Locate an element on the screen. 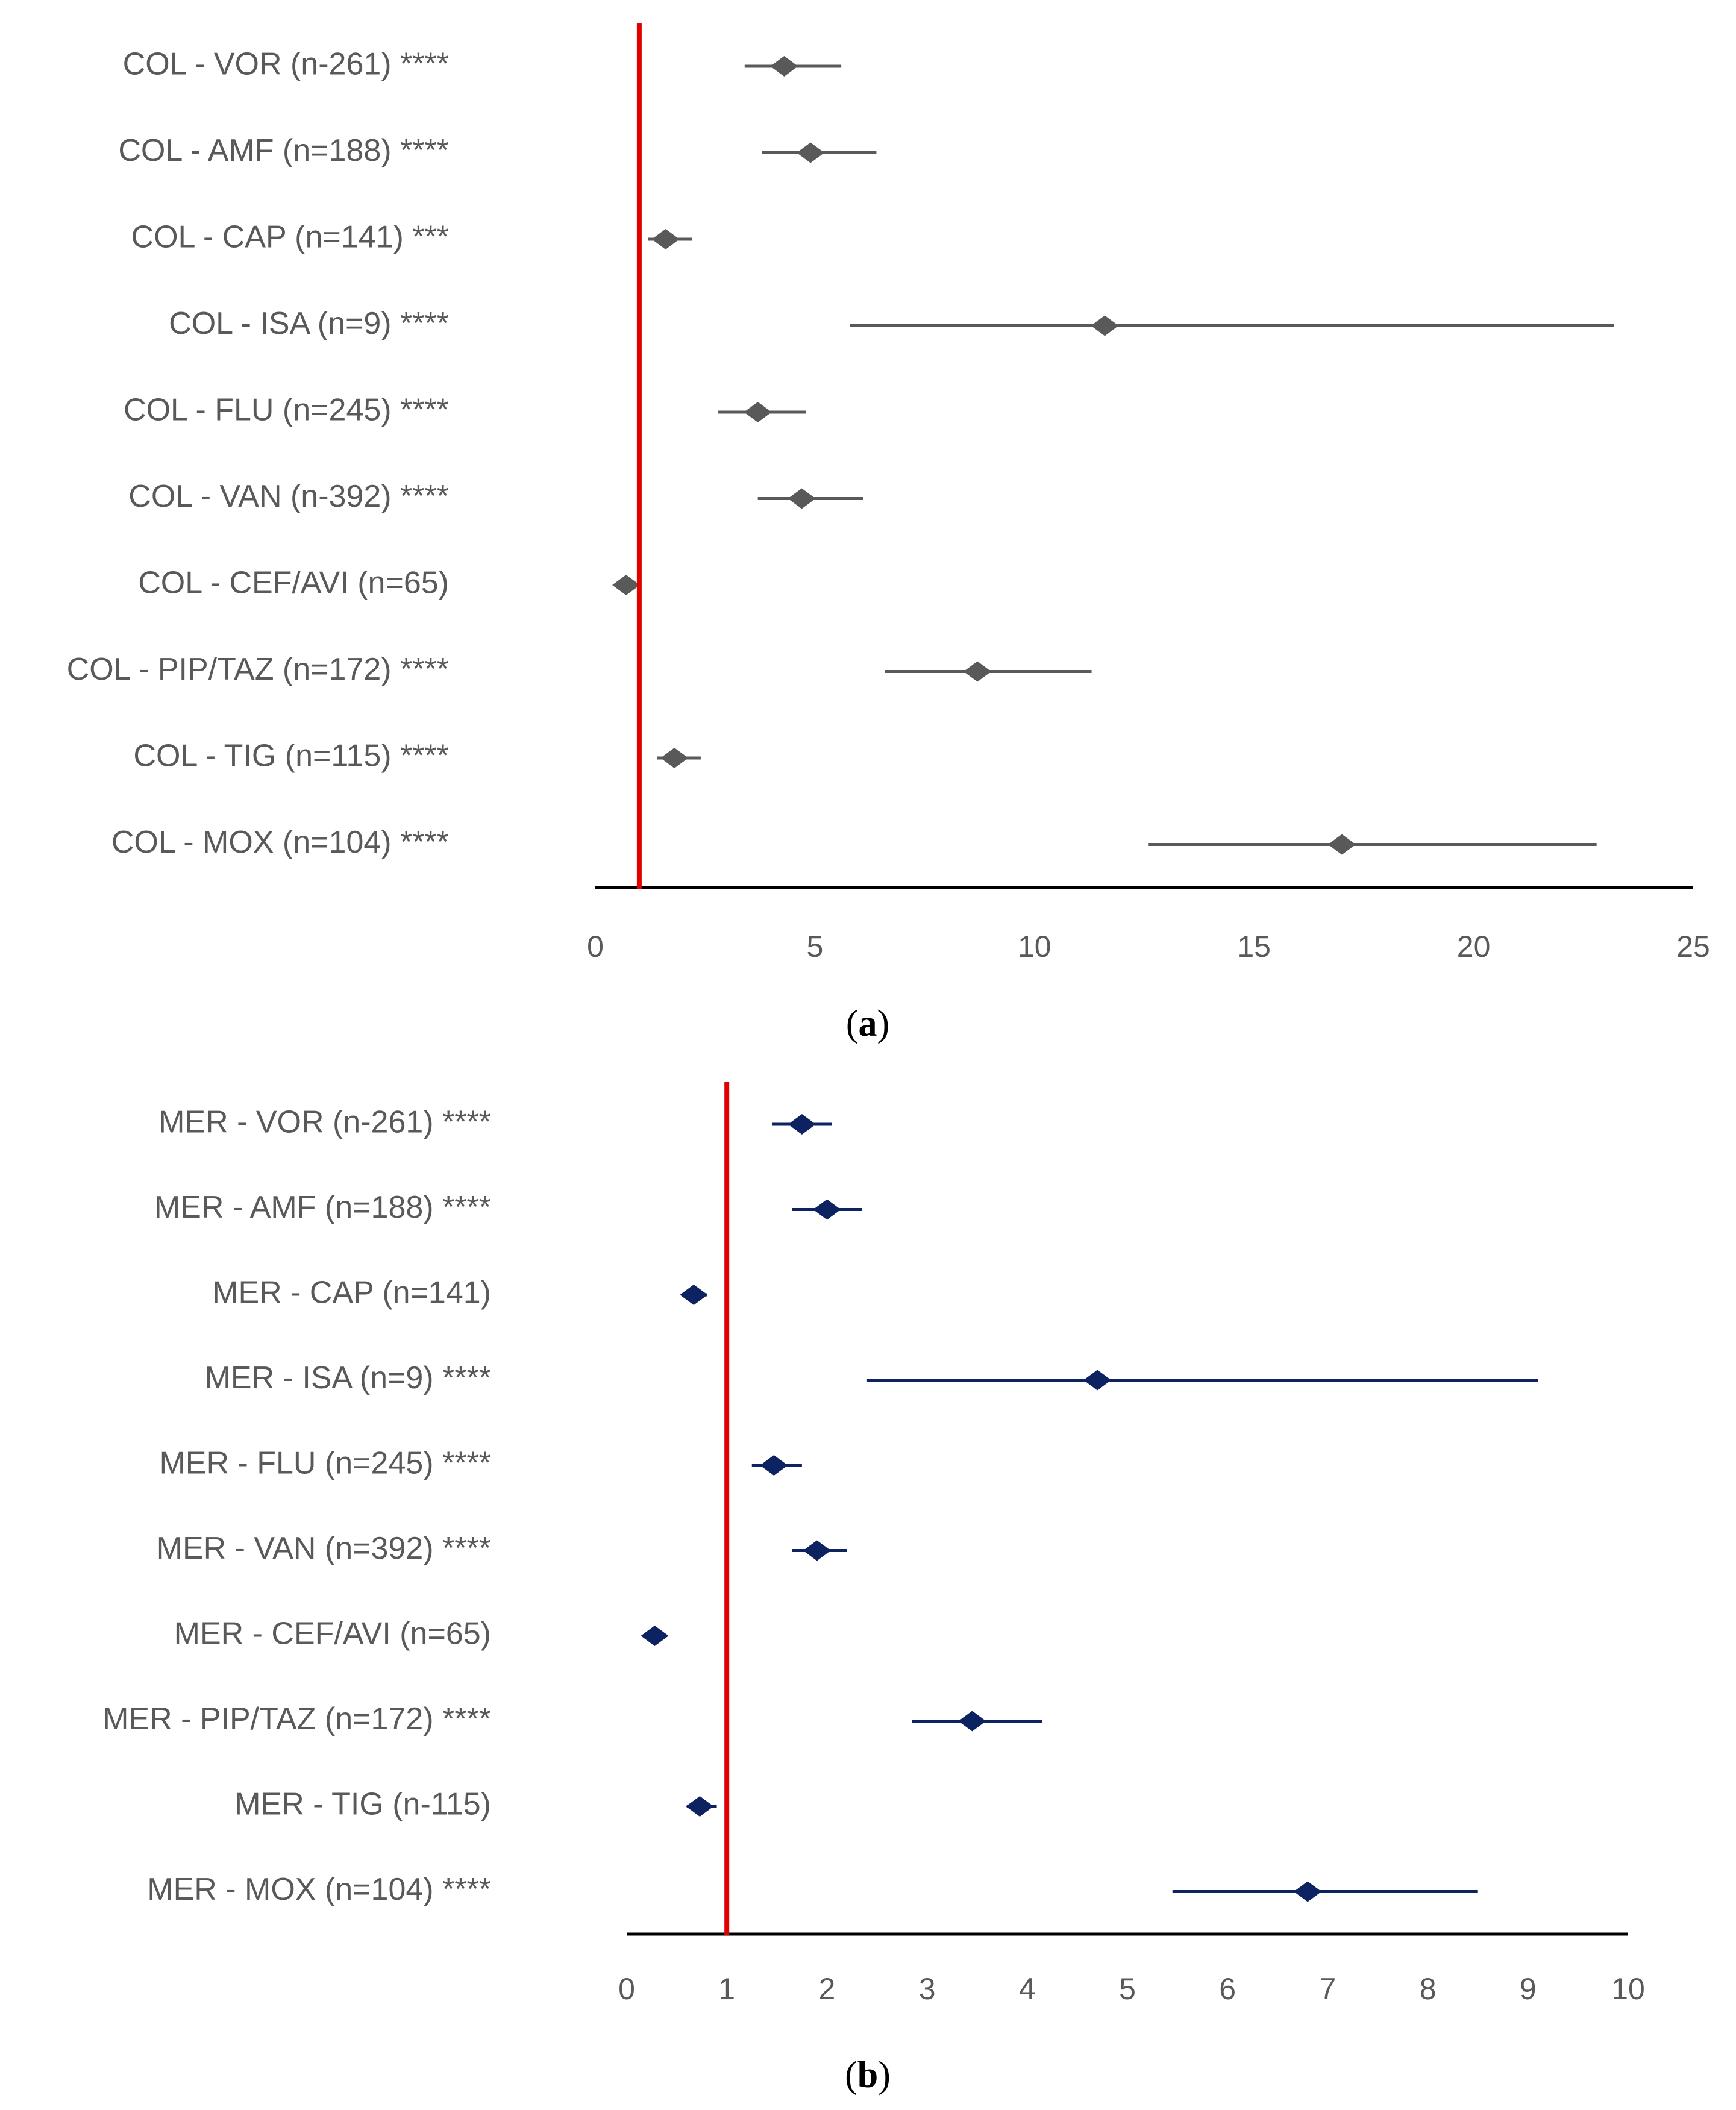 The height and width of the screenshot is (2110, 1736). row-label: COL - MOX (n=104) **** is located at coordinates (280, 842).